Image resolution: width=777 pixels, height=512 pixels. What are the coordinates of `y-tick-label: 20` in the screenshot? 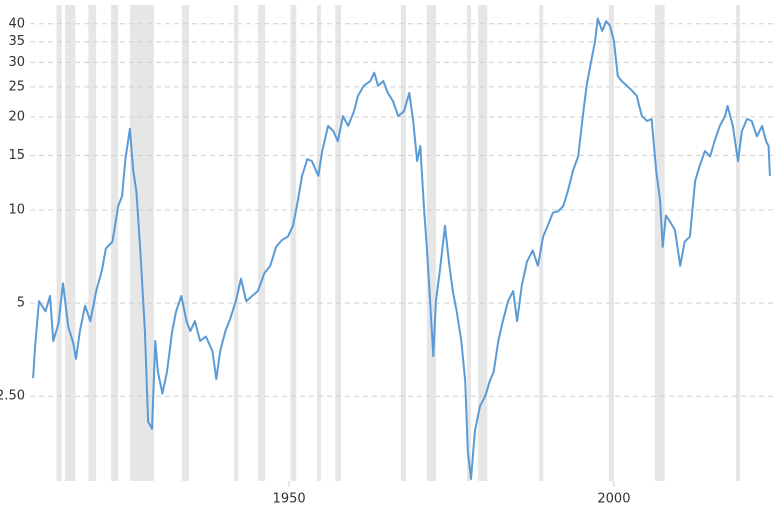 It's located at (16, 116).